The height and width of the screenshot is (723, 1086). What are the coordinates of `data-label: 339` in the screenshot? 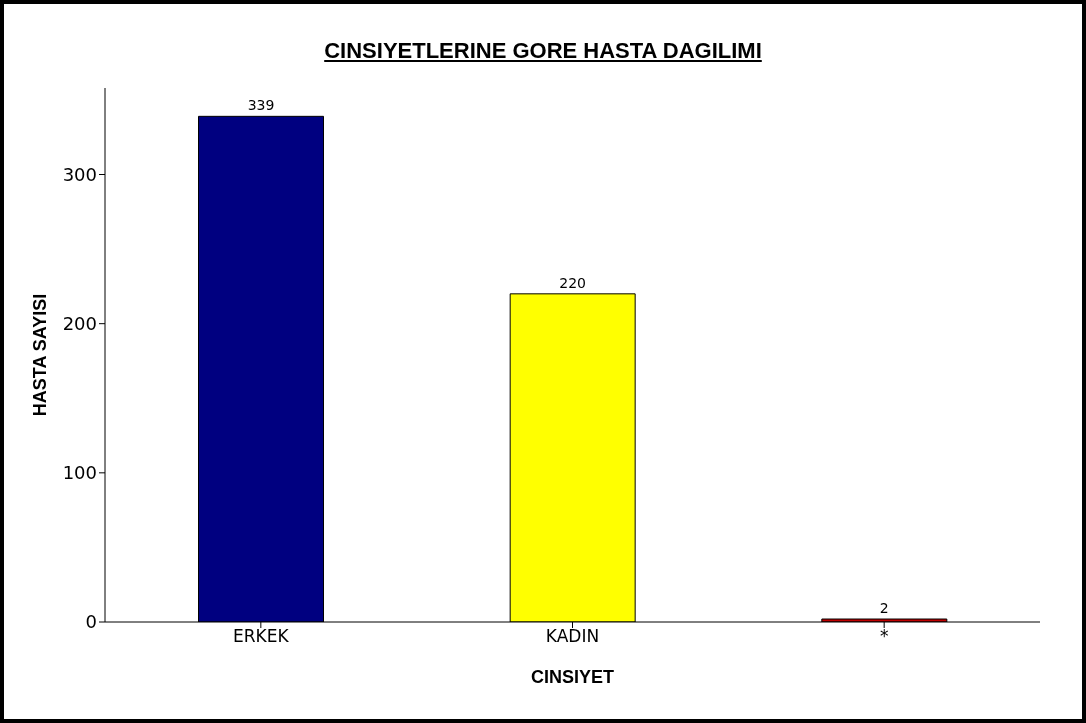 It's located at (261, 105).